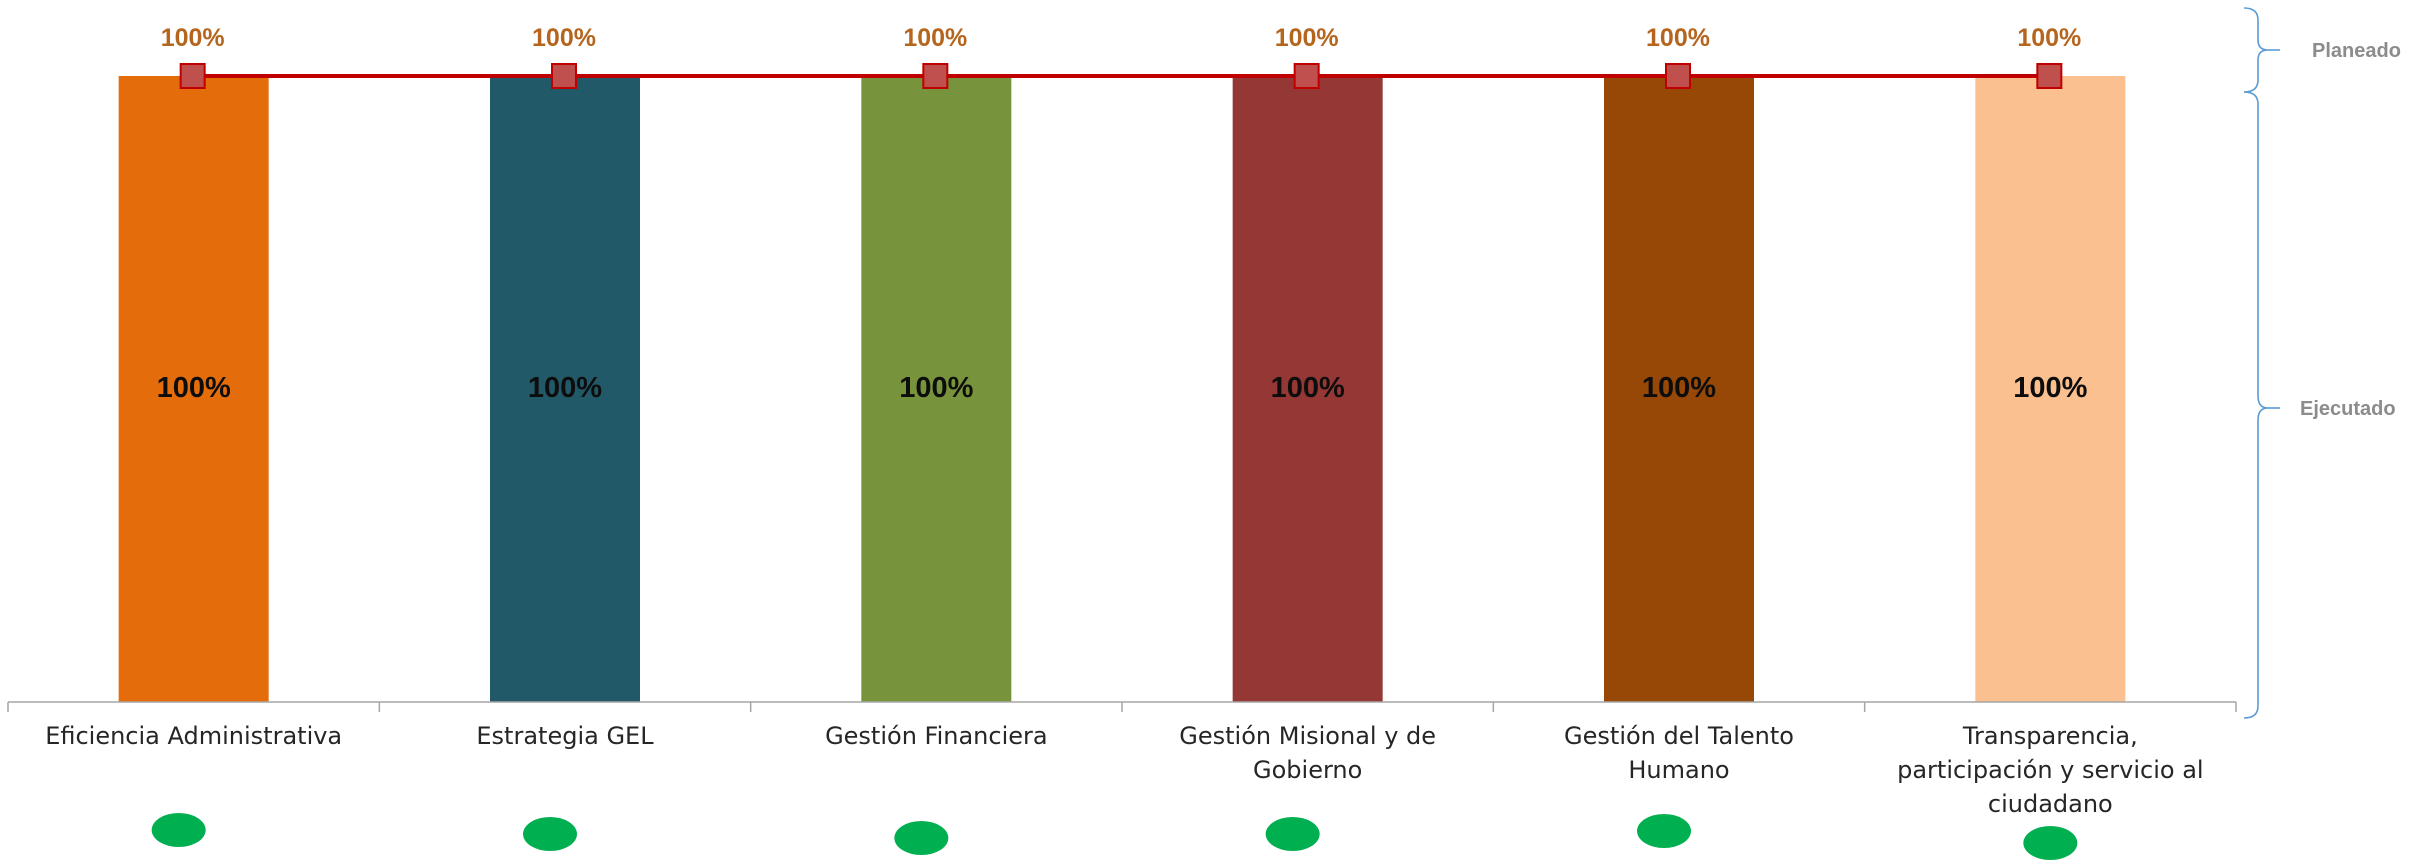 This screenshot has width=2418, height=861. I want to click on legend: Planeado Ejecutado, so click(2322, 363).